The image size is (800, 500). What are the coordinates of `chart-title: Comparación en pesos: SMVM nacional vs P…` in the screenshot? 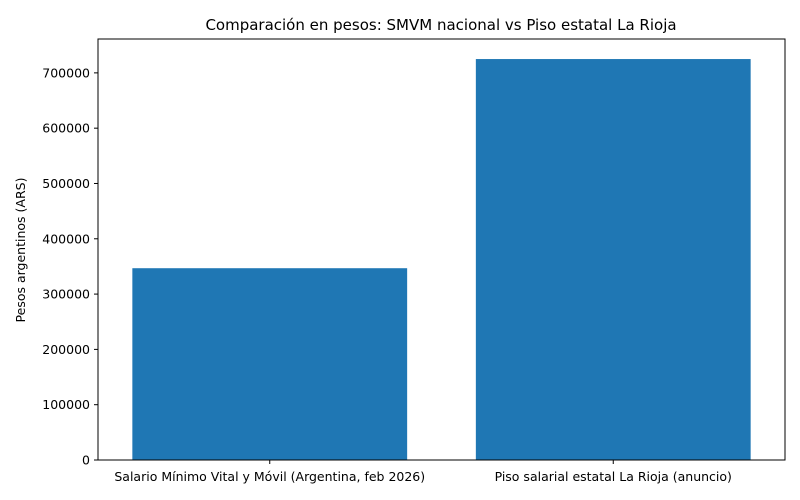 It's located at (440, 25).